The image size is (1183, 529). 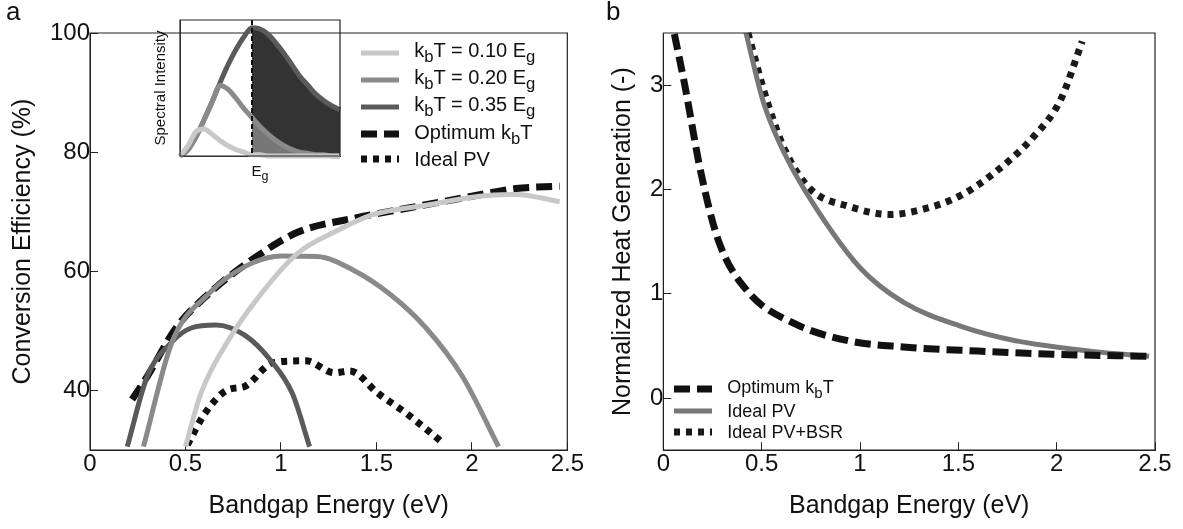 What do you see at coordinates (620, 241) in the screenshot?
I see `y-axis-title: Normalized Heat Generation (-)` at bounding box center [620, 241].